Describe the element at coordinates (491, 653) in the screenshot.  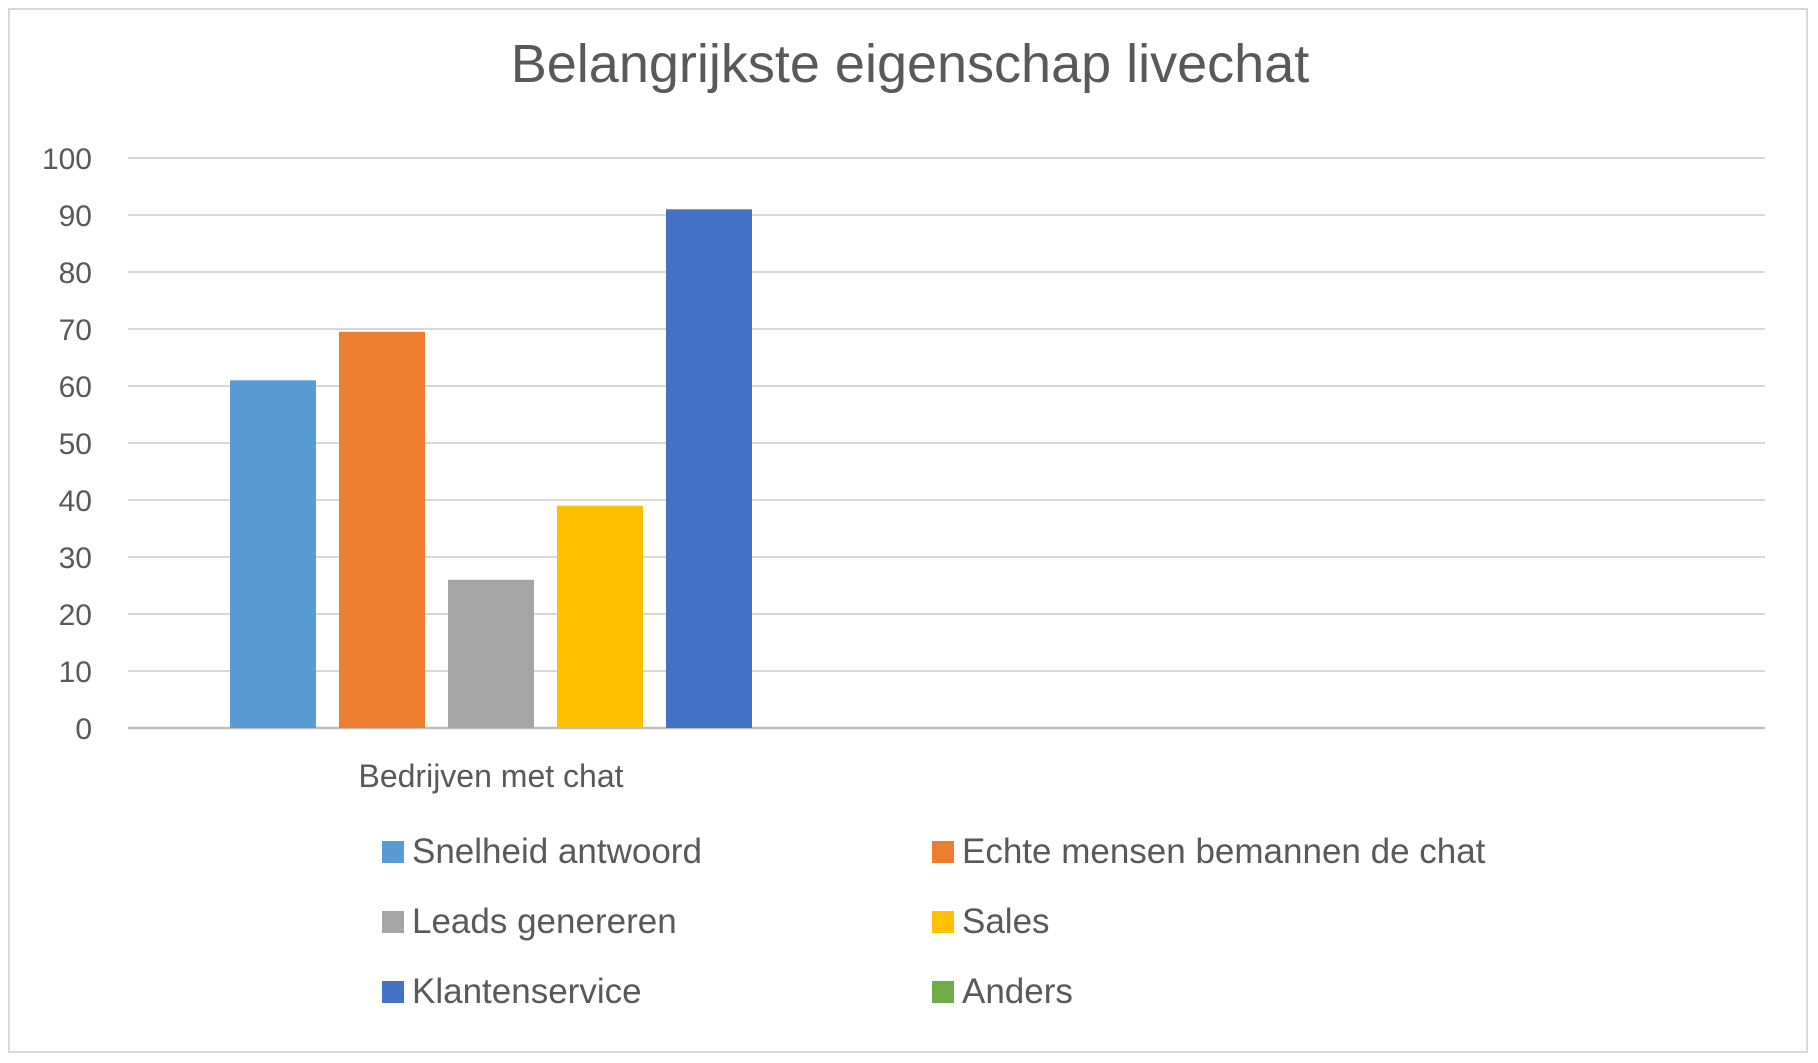
I see `bar-leads-genereren` at that location.